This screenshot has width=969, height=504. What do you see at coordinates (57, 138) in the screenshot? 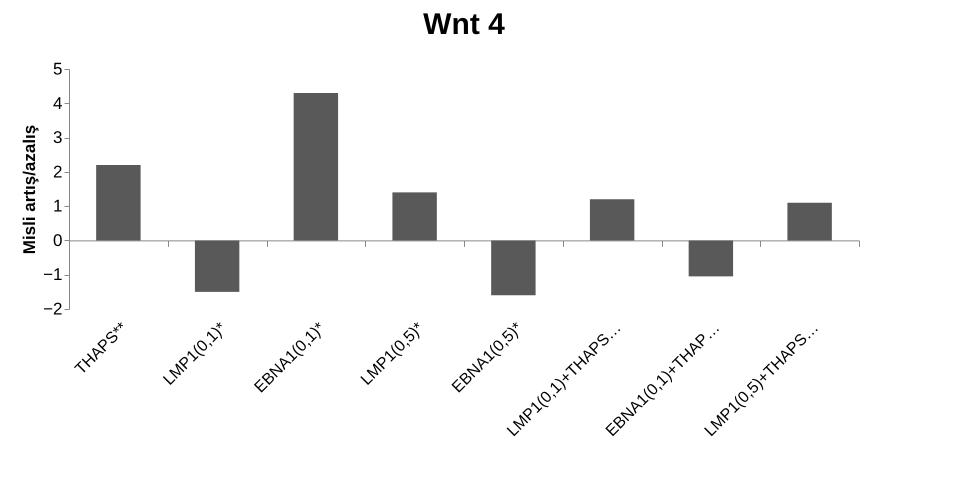
I see `y-tick-label: 3` at bounding box center [57, 138].